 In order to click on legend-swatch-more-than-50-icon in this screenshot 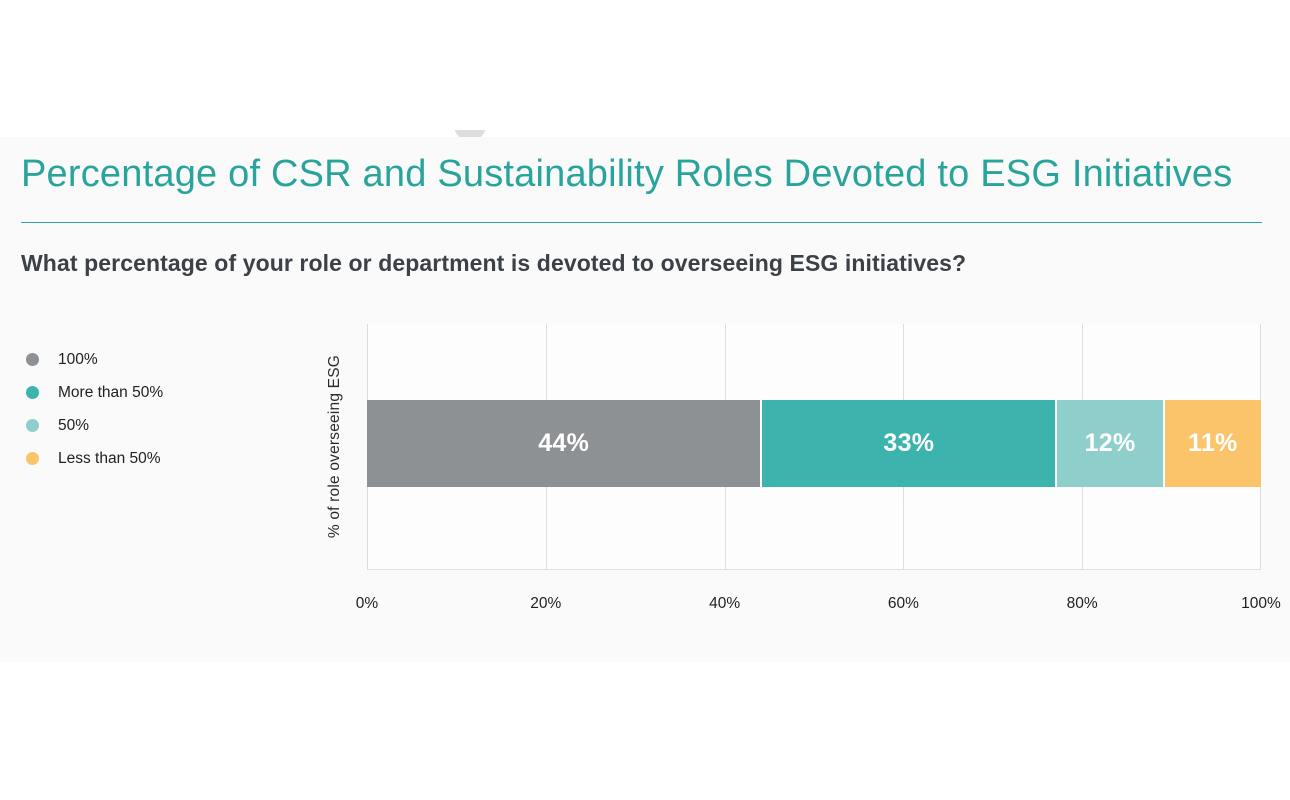, I will do `click(32, 392)`.